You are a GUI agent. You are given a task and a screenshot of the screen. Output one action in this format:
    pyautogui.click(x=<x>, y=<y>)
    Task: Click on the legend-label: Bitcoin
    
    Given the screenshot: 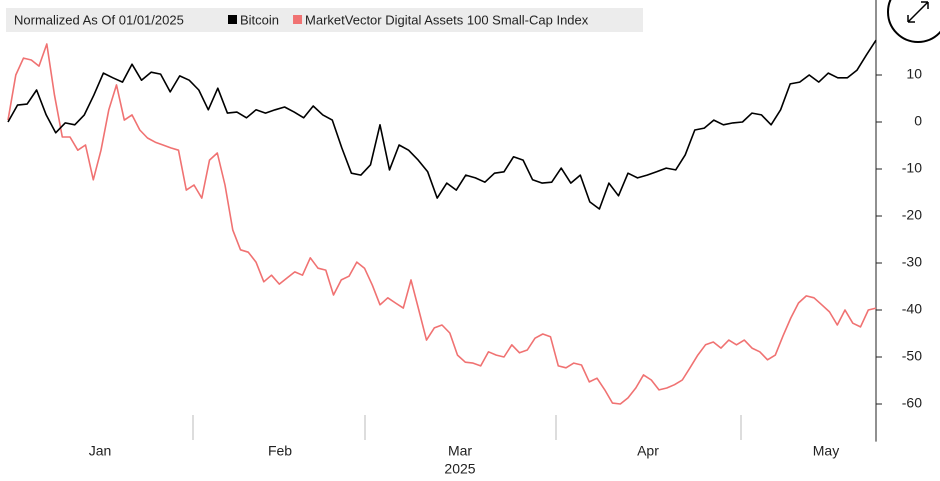 What is the action you would take?
    pyautogui.click(x=259, y=19)
    